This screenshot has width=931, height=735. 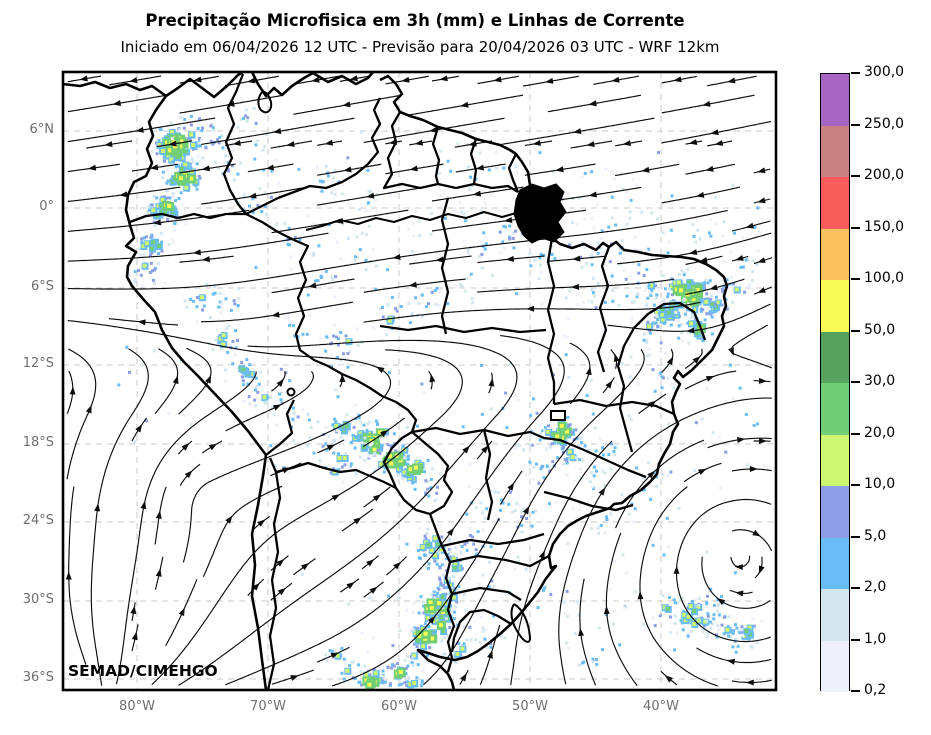 I want to click on colorbar-tick-label: 30,0, so click(x=880, y=381).